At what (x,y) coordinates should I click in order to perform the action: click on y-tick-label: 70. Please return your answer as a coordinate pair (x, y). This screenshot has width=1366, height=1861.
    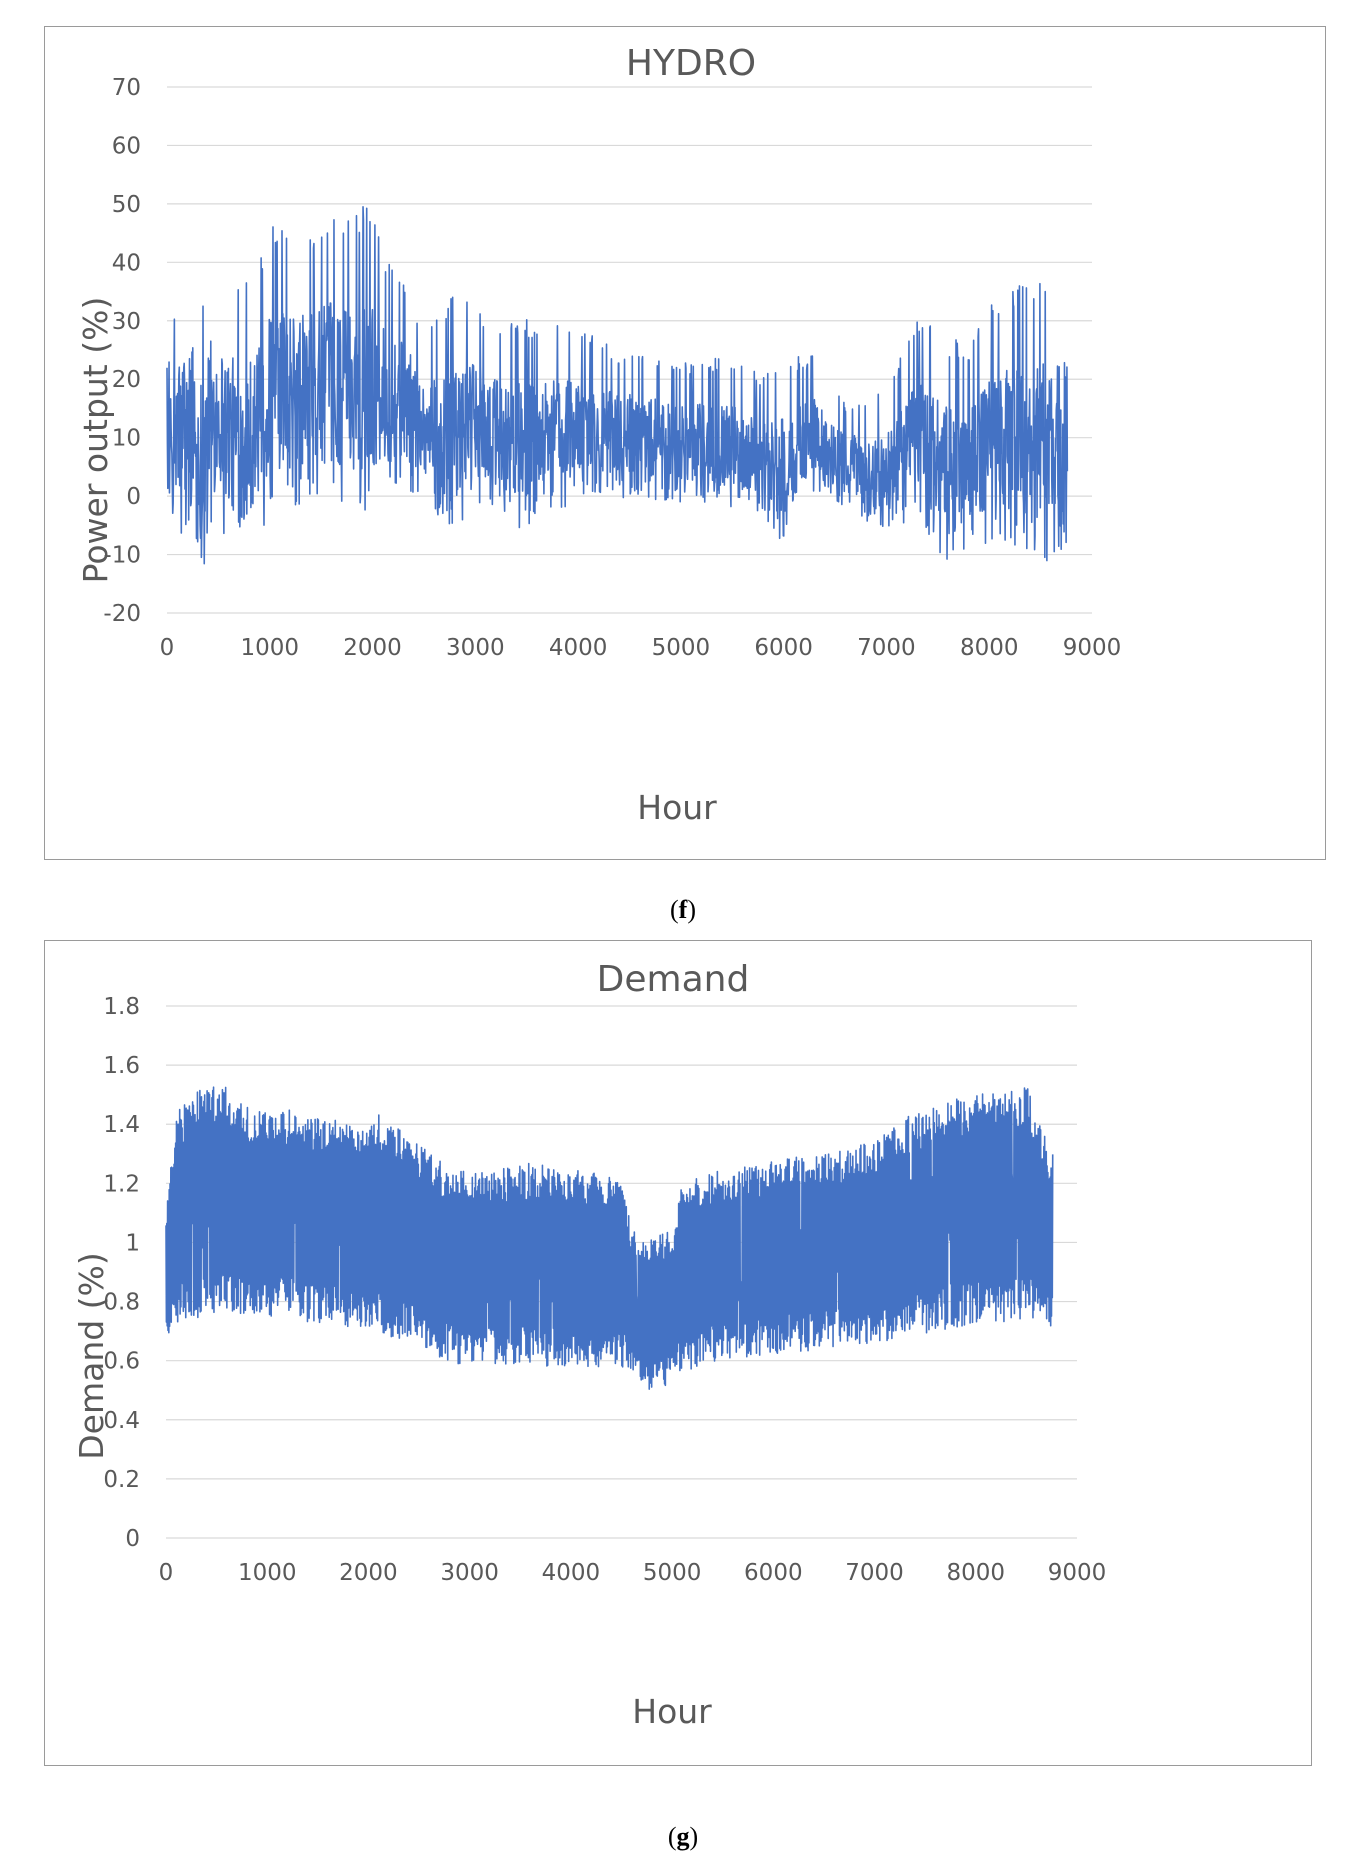
    Looking at the image, I should click on (126, 88).